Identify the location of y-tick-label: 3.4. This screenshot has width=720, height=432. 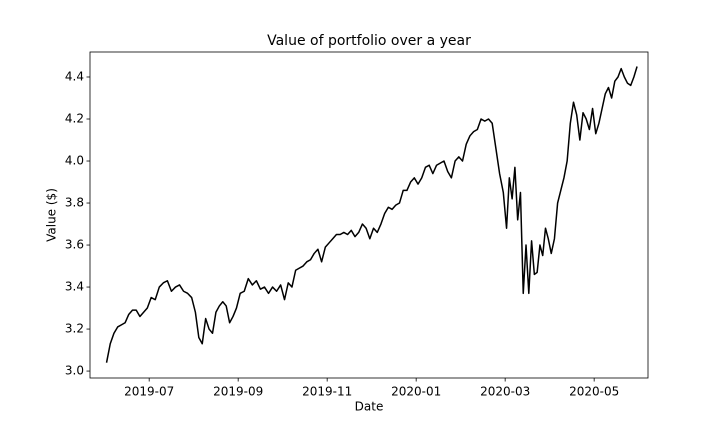
(74, 287).